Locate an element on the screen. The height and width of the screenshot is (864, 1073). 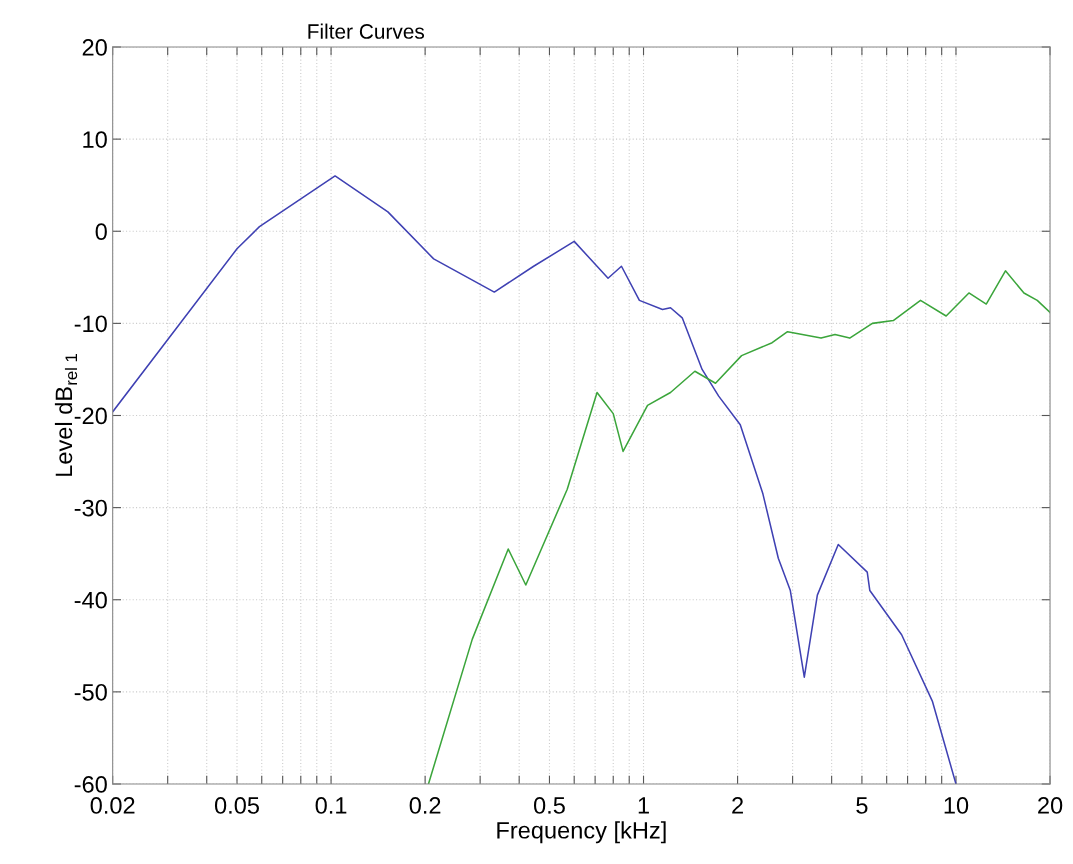
x-tick-label: 0.05 is located at coordinates (236, 805).